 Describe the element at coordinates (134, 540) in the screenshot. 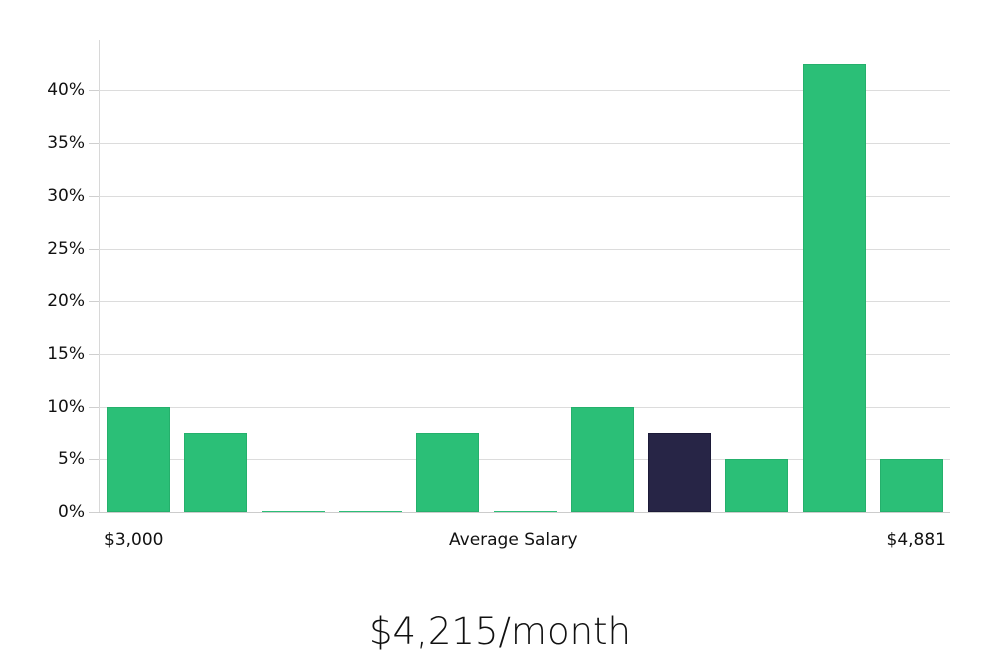

I see `x-axis-min-label: $3,000` at that location.